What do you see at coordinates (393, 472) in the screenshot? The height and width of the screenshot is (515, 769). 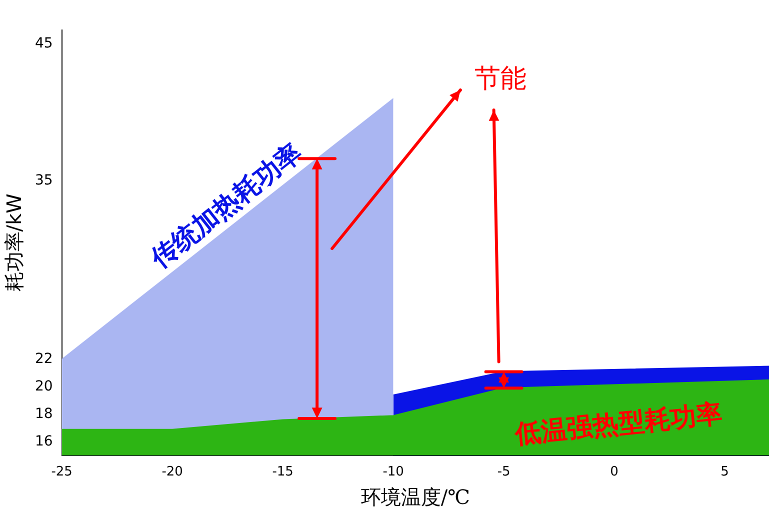 I see `x-tick-label: -10` at bounding box center [393, 472].